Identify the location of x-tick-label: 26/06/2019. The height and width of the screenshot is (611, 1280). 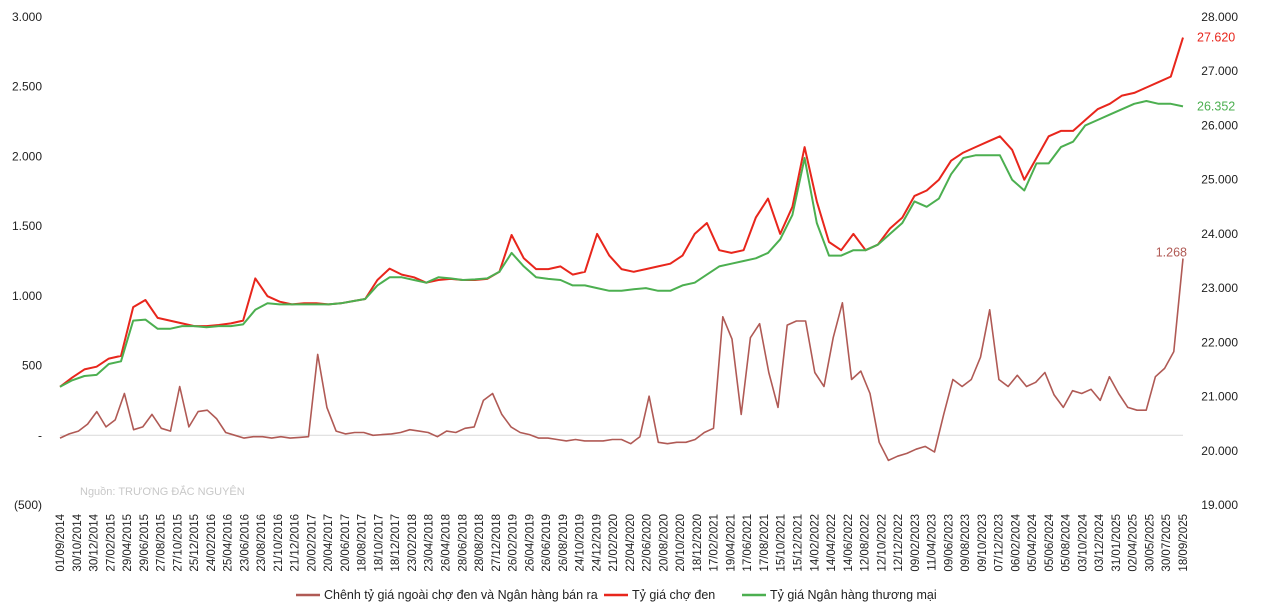
(547, 543).